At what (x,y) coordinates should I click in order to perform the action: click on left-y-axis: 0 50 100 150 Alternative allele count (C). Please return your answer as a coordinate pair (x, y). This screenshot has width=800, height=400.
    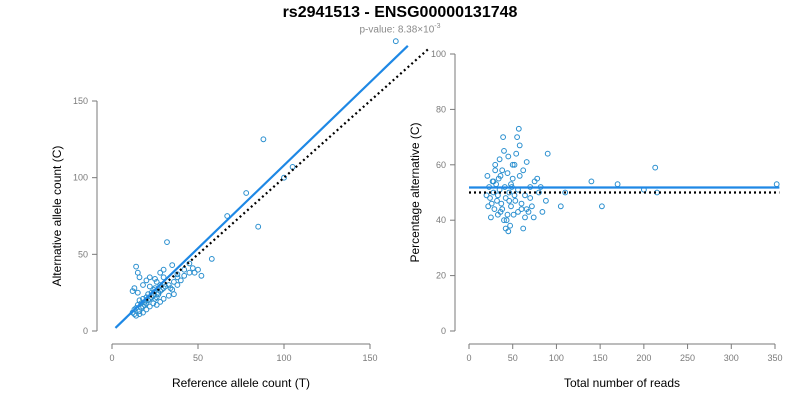
    Looking at the image, I should click on (74, 216).